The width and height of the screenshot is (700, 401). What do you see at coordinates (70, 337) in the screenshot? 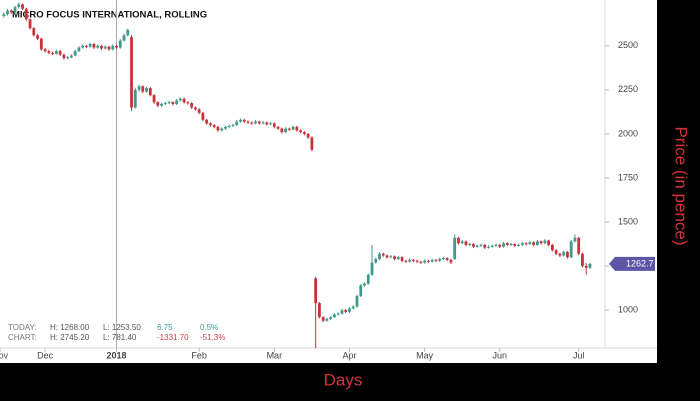
I see `info-high: H: 2745.20` at bounding box center [70, 337].